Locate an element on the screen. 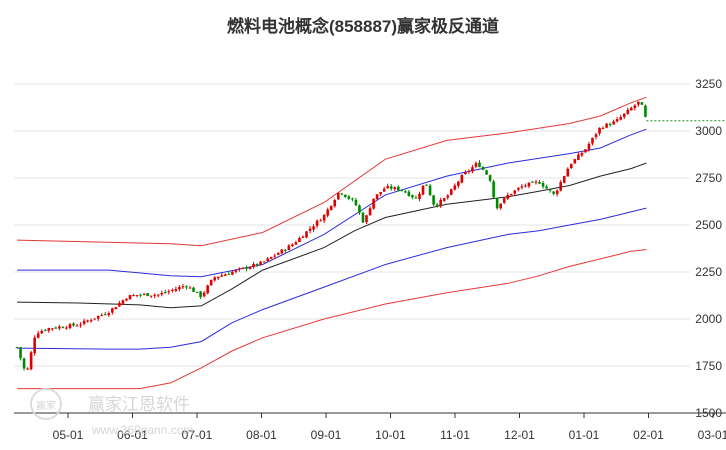  x-tick-label: 05-01 is located at coordinates (68, 435).